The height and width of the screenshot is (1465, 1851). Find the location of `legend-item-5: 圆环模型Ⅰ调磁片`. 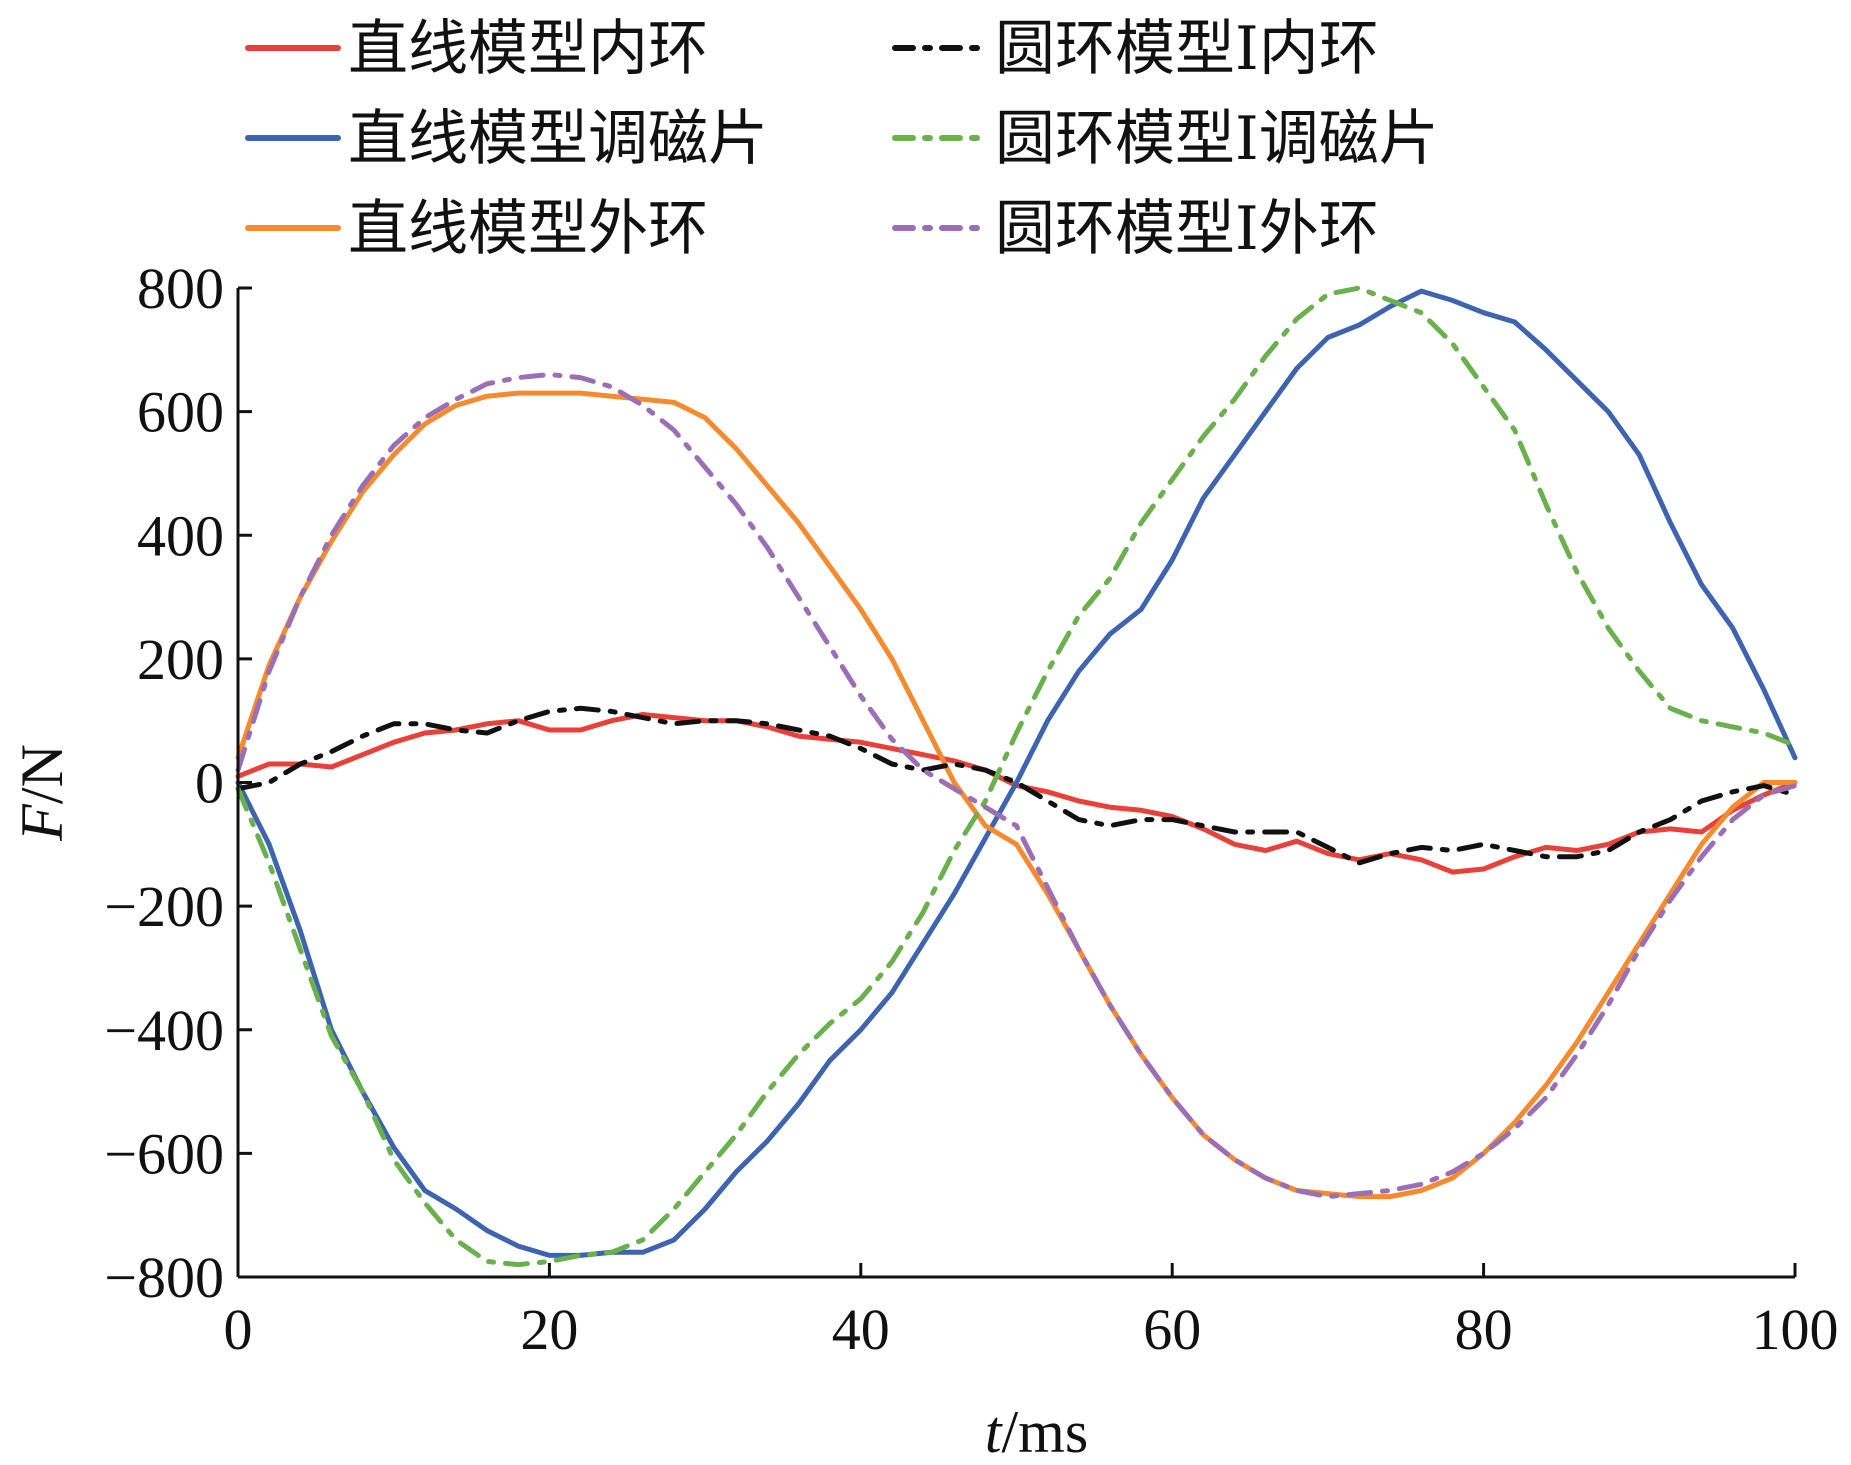

legend-item-5: 圆环模型Ⅰ调磁片 is located at coordinates (1165, 139).